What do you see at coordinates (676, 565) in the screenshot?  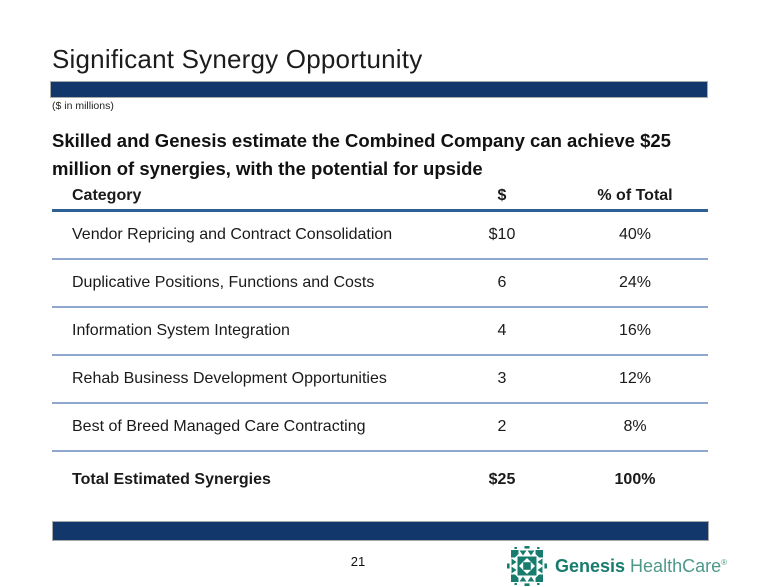 I see `logo-healthcare-text: HealthCare` at bounding box center [676, 565].